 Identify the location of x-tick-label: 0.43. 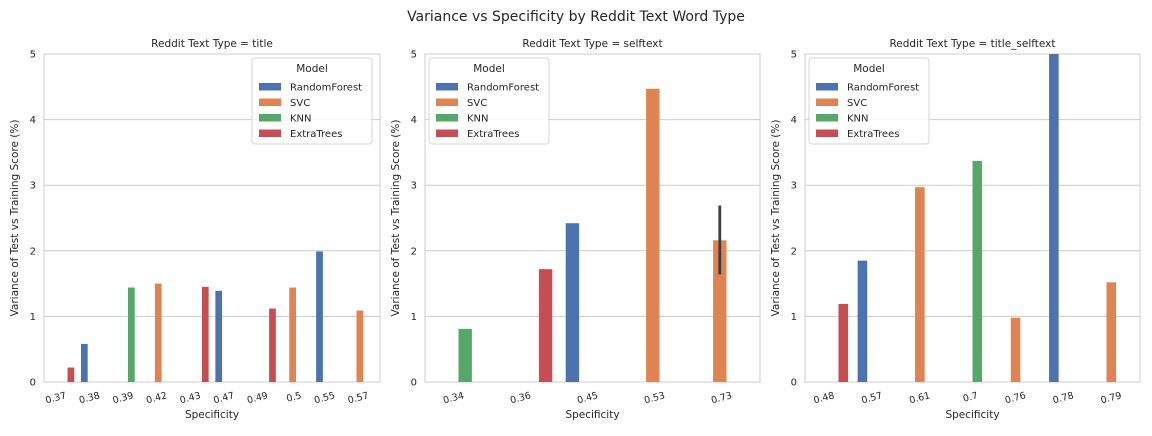
(190, 398).